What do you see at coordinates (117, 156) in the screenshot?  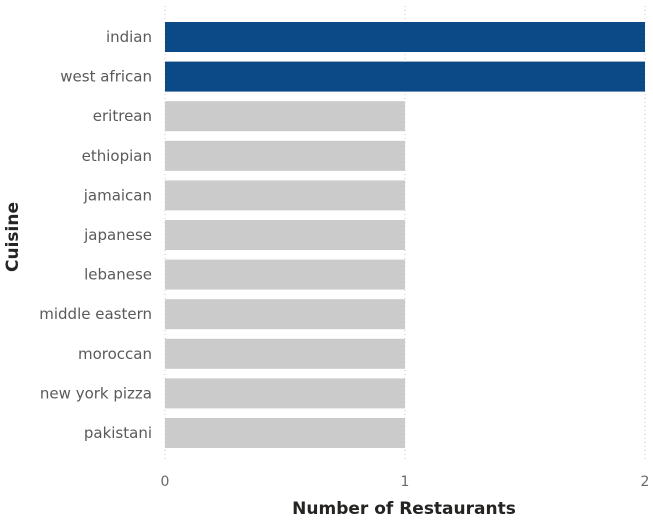 I see `category-label: ethiopian` at bounding box center [117, 156].